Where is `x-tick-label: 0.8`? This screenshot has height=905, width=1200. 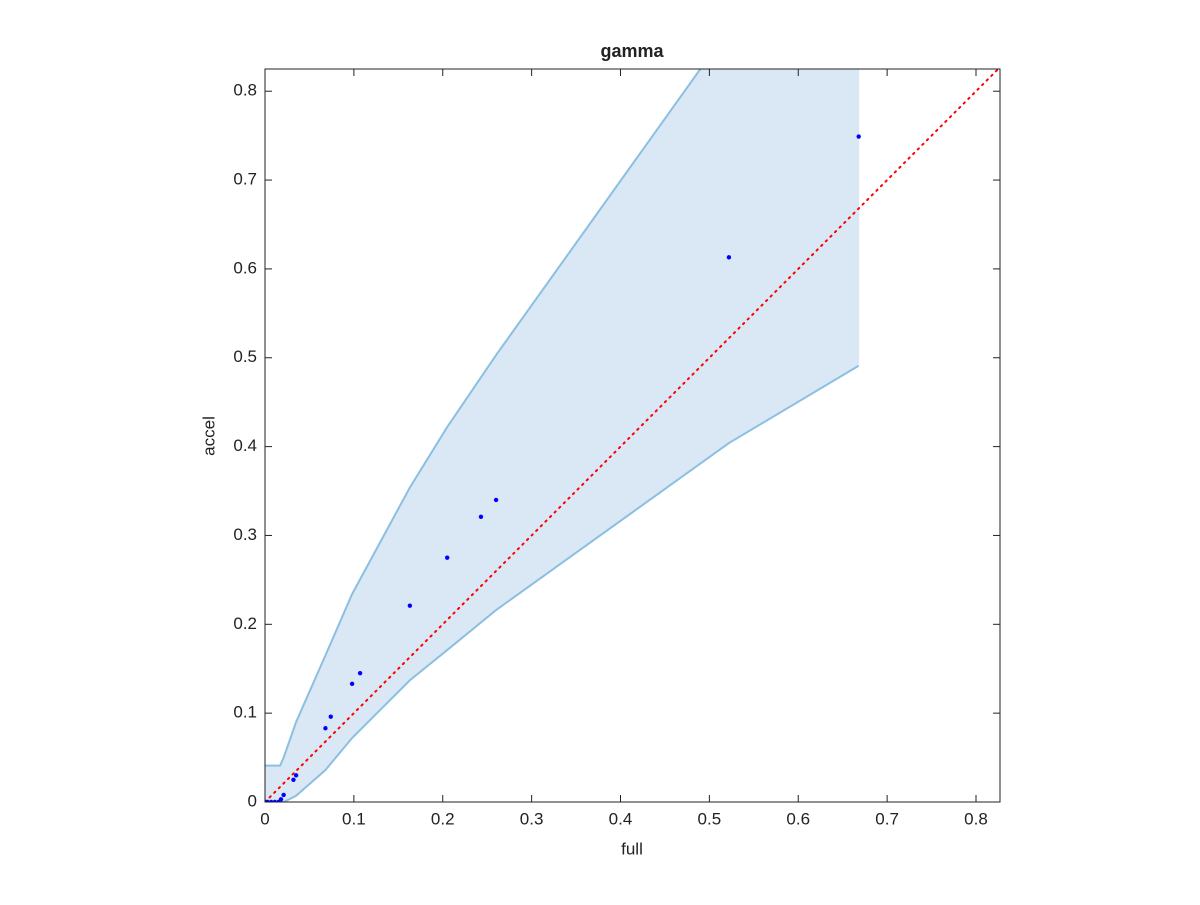 x-tick-label: 0.8 is located at coordinates (976, 818).